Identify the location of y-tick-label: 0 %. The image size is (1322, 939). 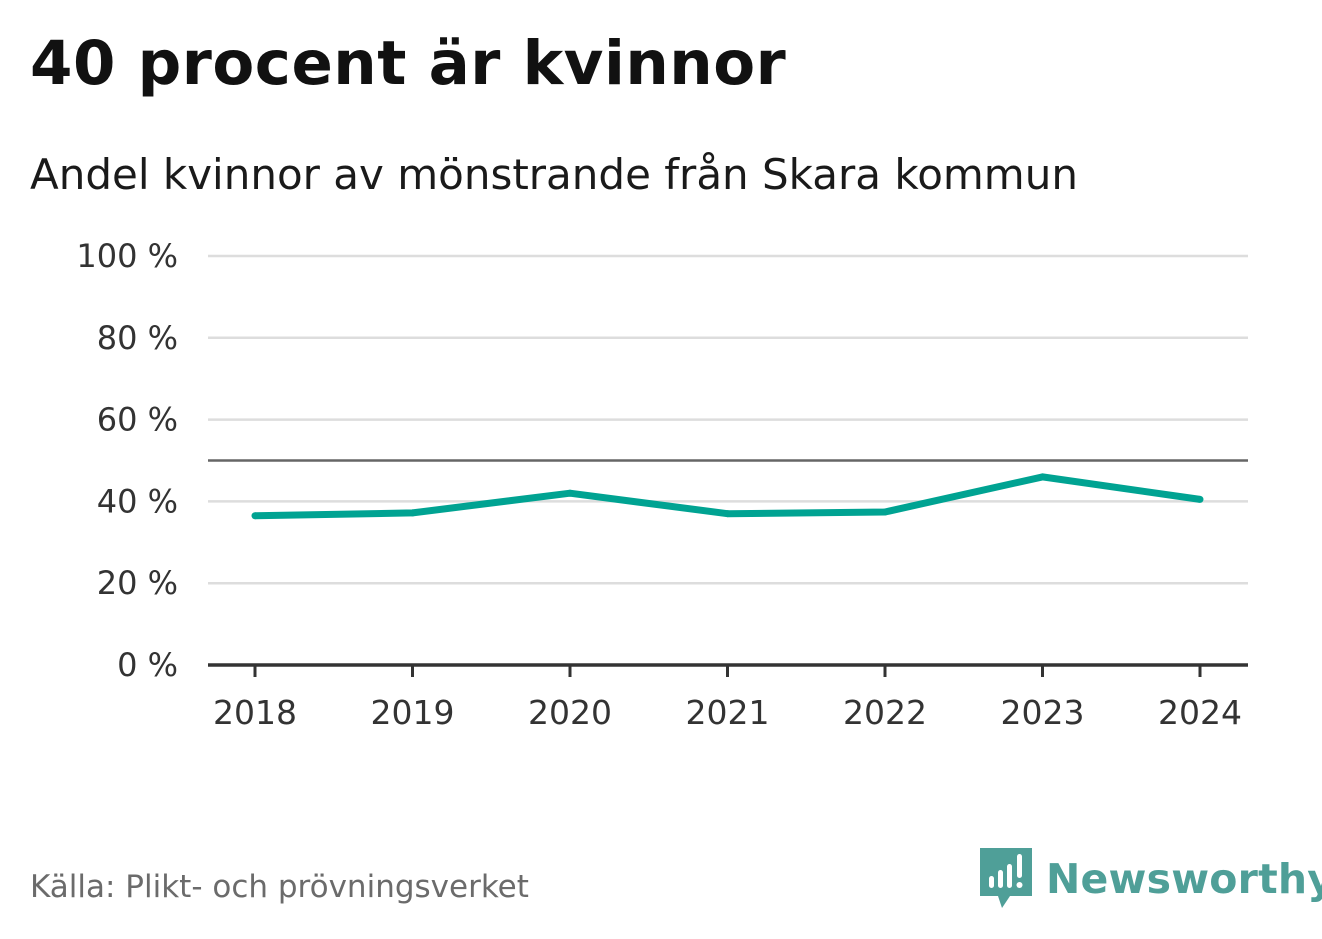
(147, 665).